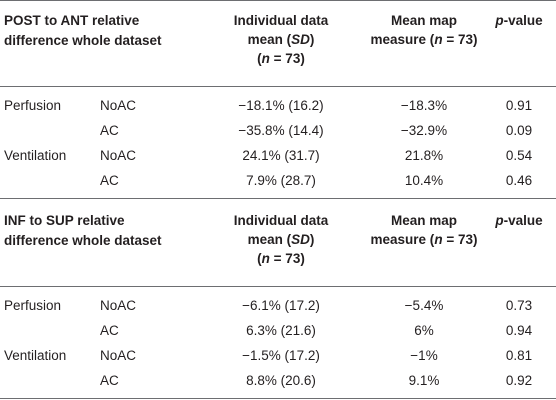  Describe the element at coordinates (281, 239) in the screenshot. I see `section-2-individual-header: Individual data mean (SD) (n = 73)` at that location.